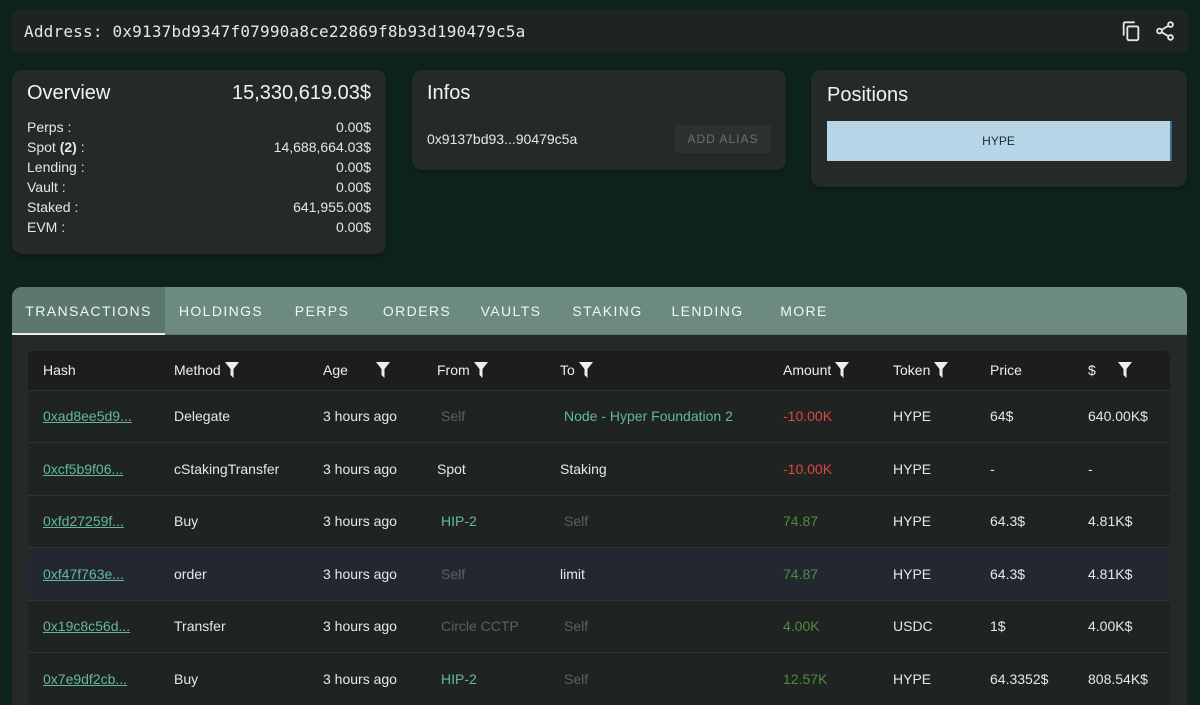  I want to click on tx-method: order, so click(190, 573).